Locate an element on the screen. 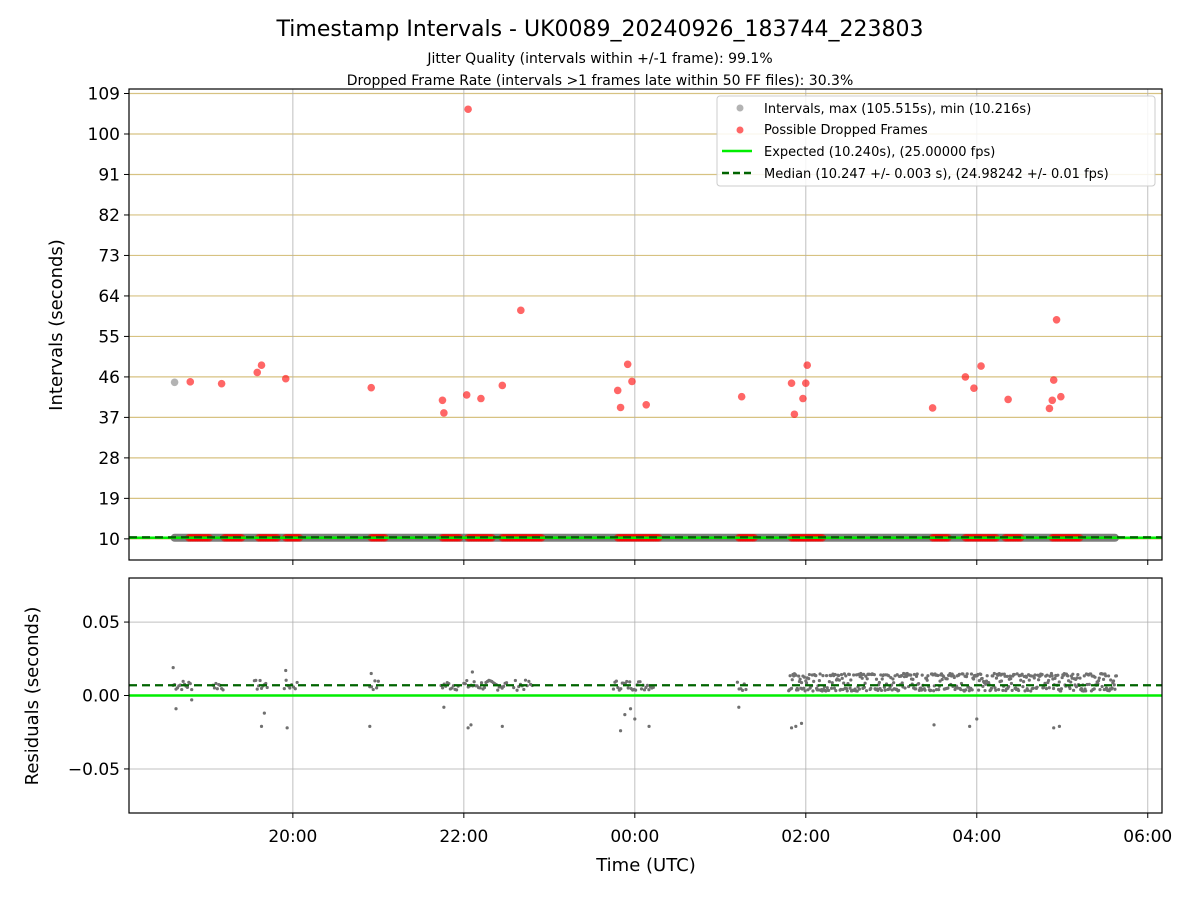 The height and width of the screenshot is (900, 1200). intervals-y-tick-label: 100 is located at coordinates (104, 135).